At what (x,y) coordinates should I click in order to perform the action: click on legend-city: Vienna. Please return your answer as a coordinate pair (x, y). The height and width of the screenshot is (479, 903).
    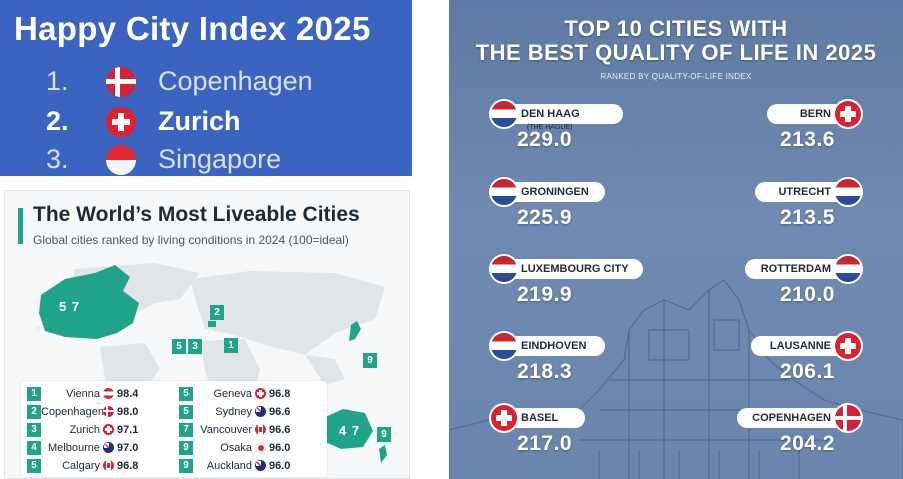
    Looking at the image, I should click on (82, 393).